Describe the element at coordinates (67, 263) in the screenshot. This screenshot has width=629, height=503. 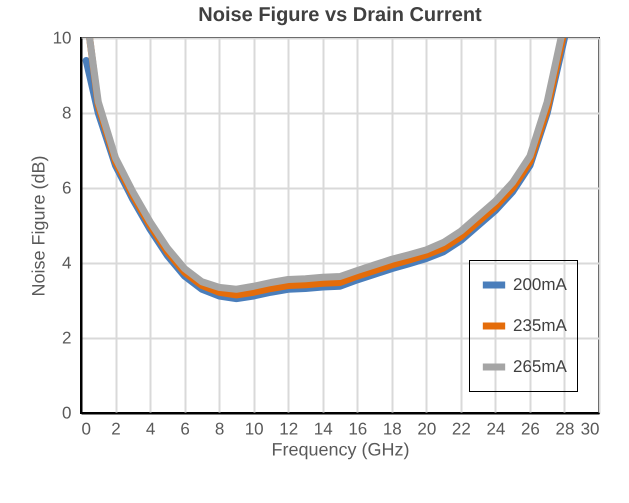
I see `y-tick-label: 4` at that location.